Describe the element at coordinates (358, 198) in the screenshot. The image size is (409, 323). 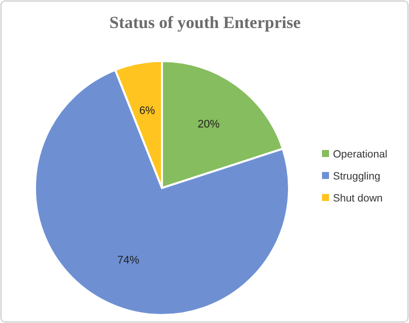
I see `legend-label: Shut down` at that location.